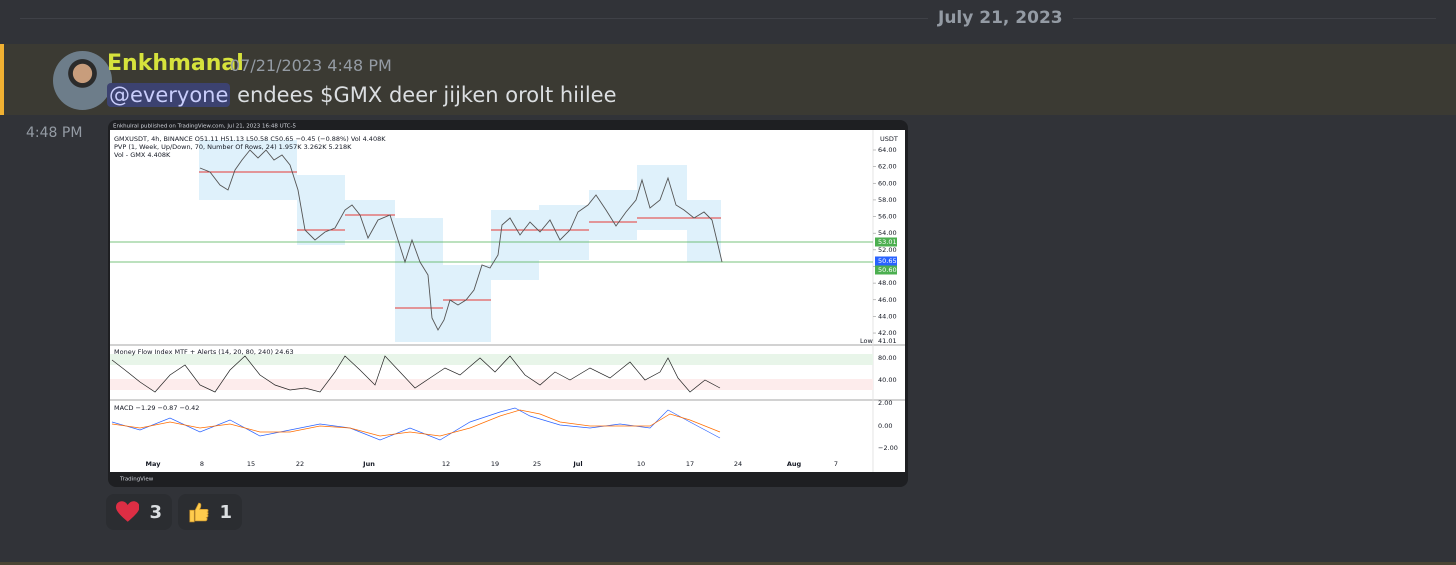  What do you see at coordinates (887, 200) in the screenshot?
I see `price-tick-label: 58.00` at bounding box center [887, 200].